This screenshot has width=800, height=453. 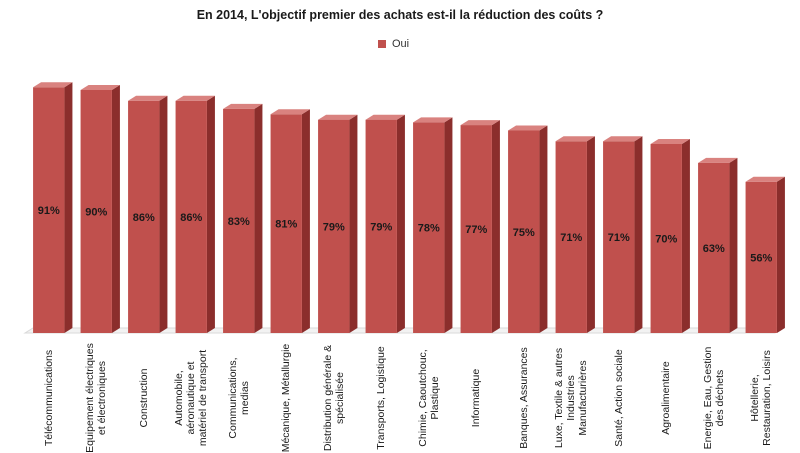 I want to click on category-label: Informatique, so click(x=476, y=398).